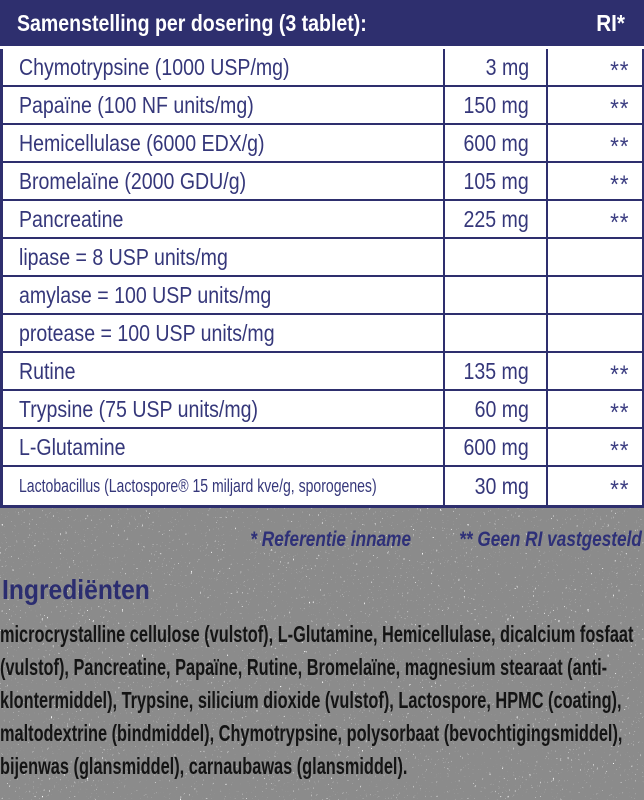 The height and width of the screenshot is (800, 644). What do you see at coordinates (72, 446) in the screenshot?
I see `ingredient-name: L-Glutamine` at bounding box center [72, 446].